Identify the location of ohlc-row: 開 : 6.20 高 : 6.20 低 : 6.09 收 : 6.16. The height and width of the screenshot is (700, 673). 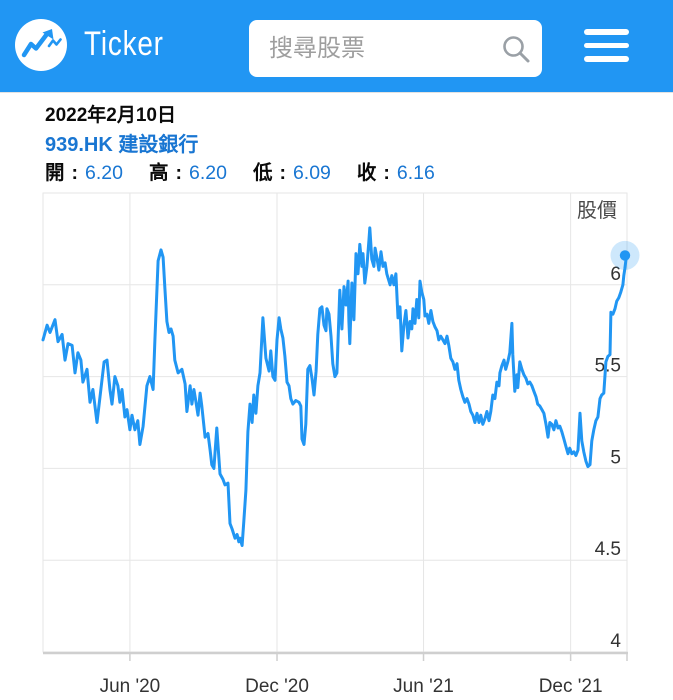
(253, 170).